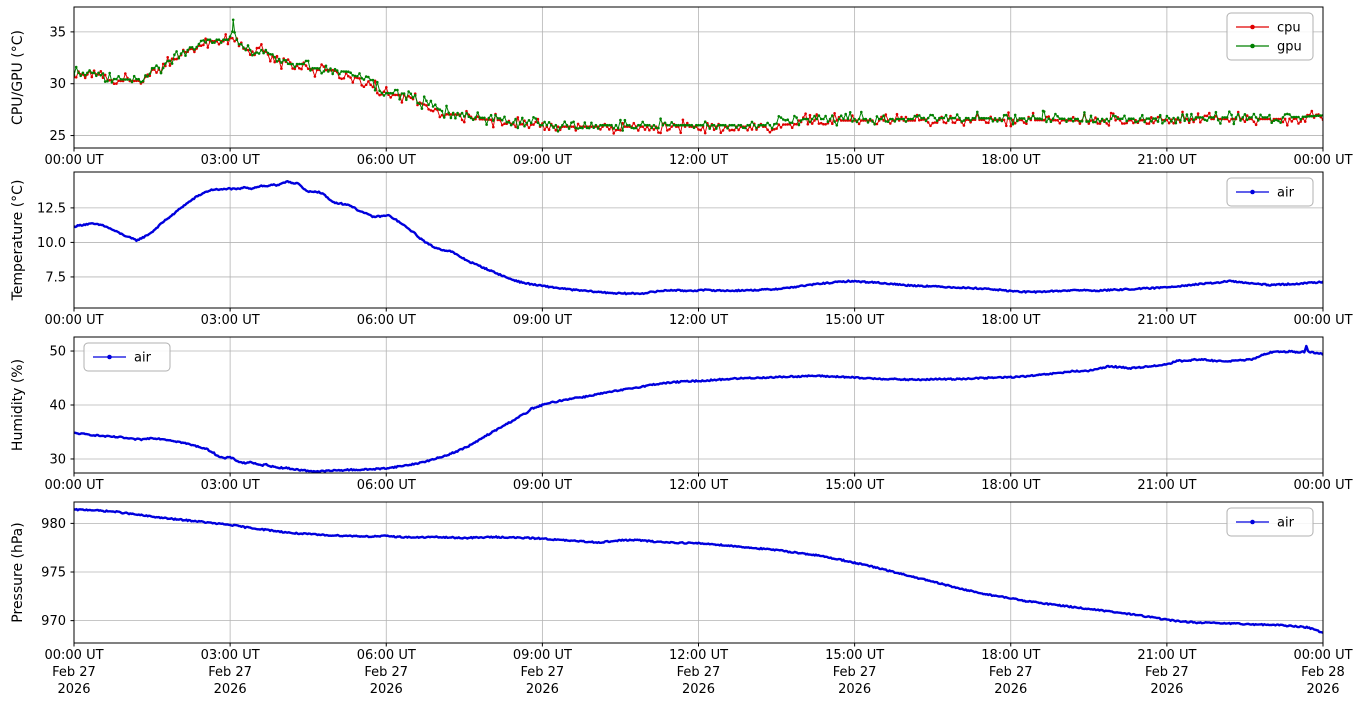 The image size is (1363, 711). Describe the element at coordinates (53, 573) in the screenshot. I see `y-tick-label: 975` at that location.